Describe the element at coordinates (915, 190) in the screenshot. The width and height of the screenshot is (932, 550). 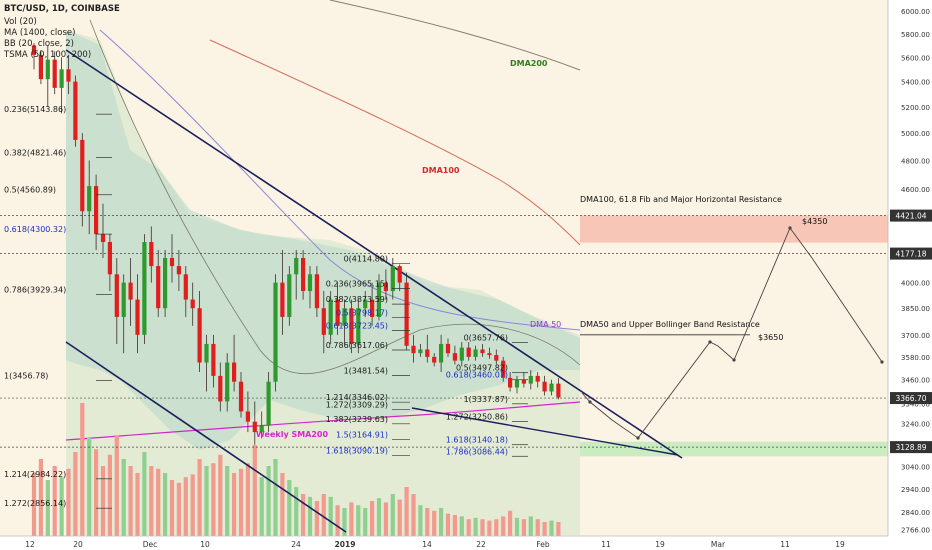
I see `price-axis-tick-label: 4600.00` at that location.